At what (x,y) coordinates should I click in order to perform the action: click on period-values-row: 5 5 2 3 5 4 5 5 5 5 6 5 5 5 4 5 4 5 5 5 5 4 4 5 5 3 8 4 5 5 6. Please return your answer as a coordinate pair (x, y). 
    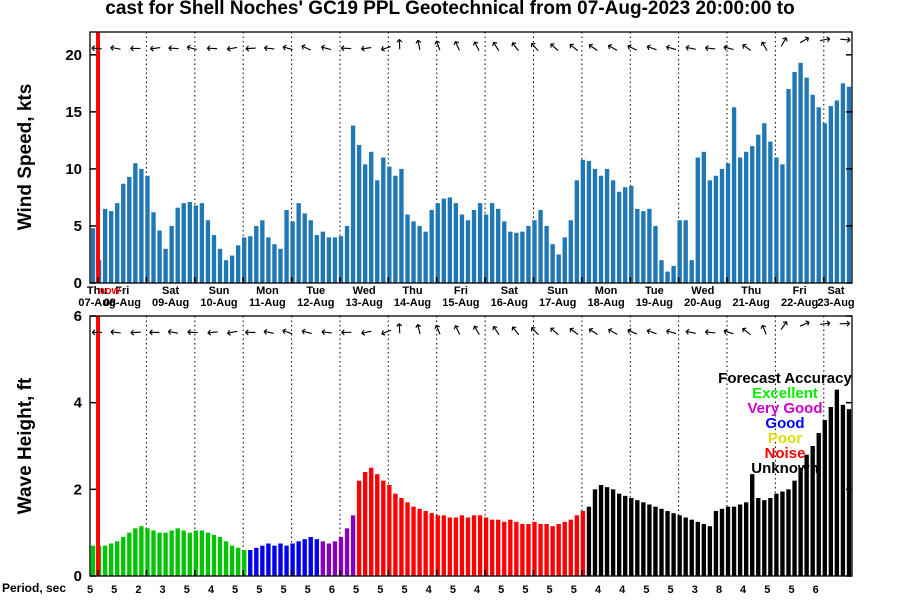
    Looking at the image, I should click on (453, 590).